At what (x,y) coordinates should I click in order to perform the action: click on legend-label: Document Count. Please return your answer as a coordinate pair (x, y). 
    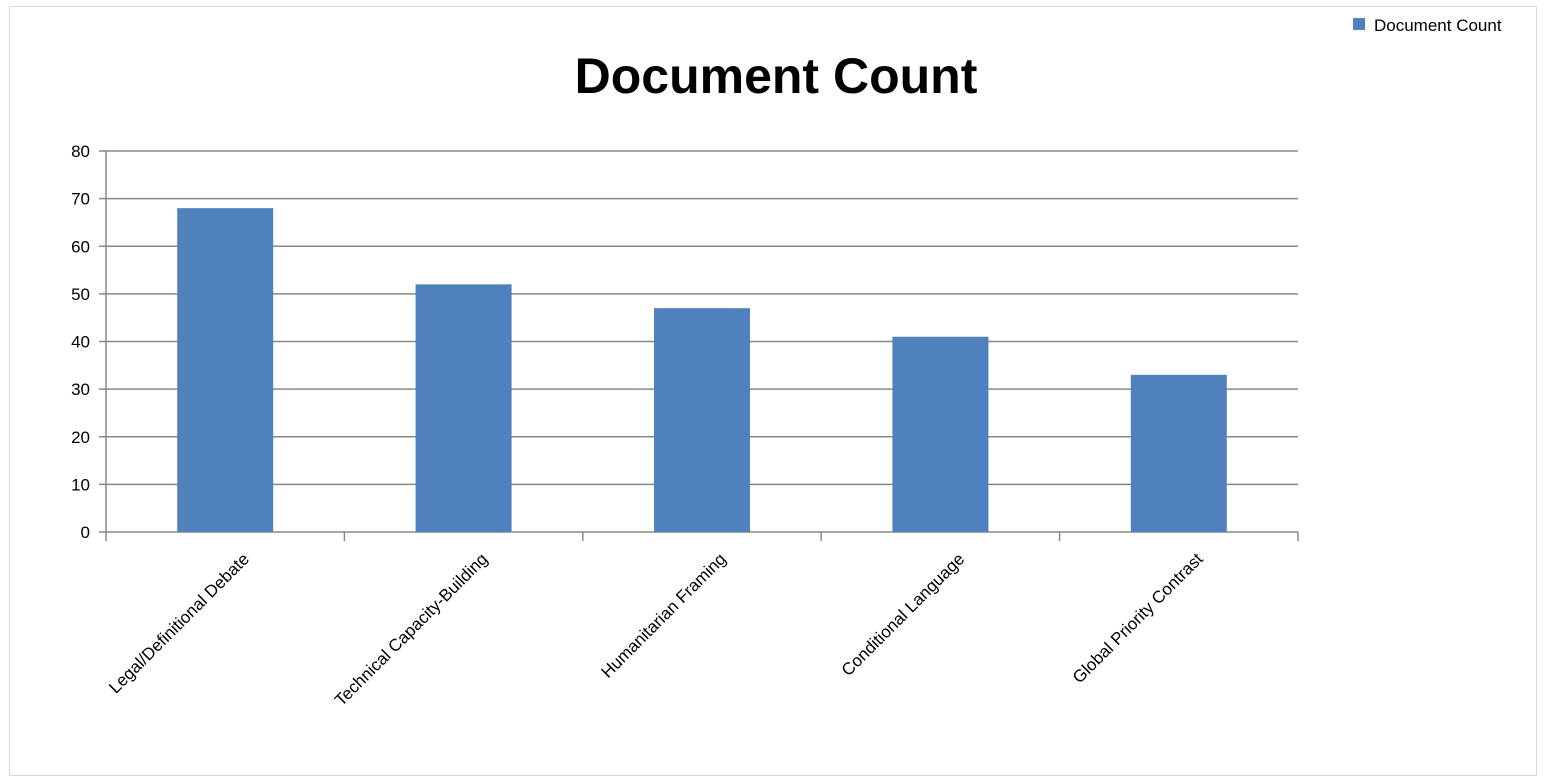
    Looking at the image, I should click on (1438, 25).